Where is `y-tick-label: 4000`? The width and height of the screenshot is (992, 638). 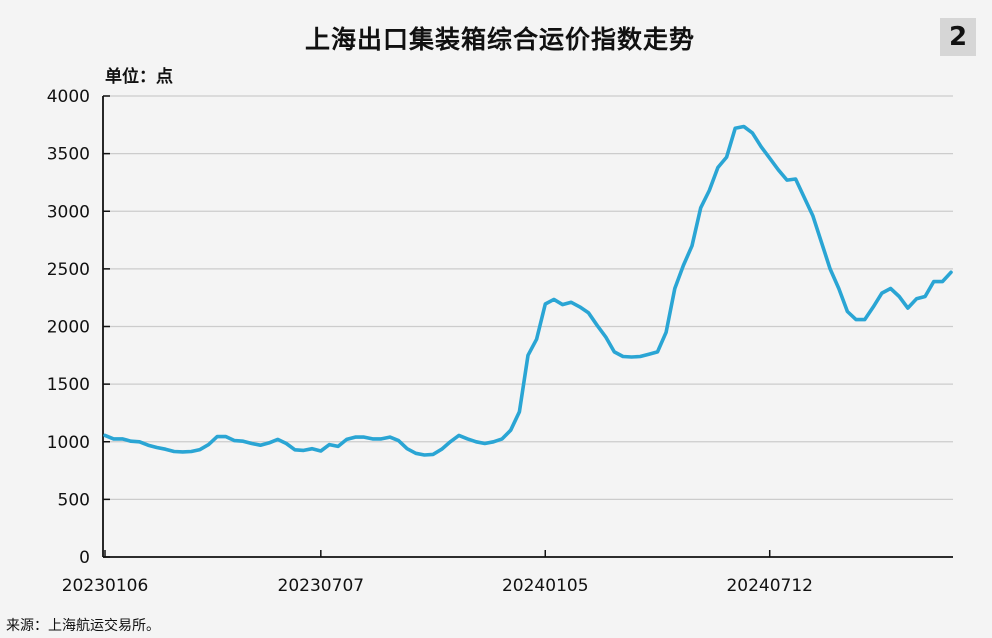 y-tick-label: 4000 is located at coordinates (68, 97).